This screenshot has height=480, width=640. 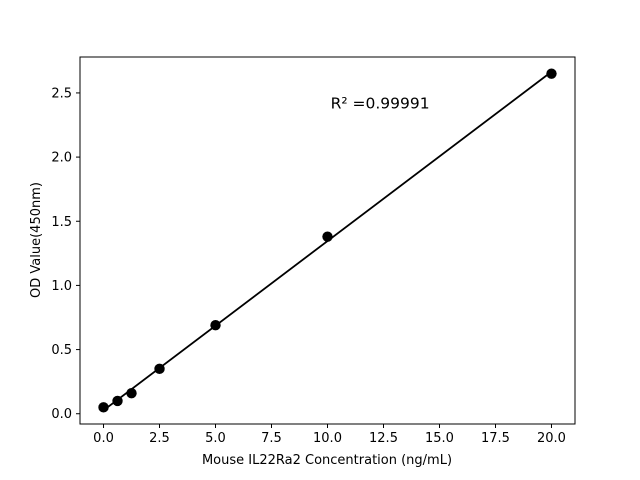 What do you see at coordinates (61, 222) in the screenshot?
I see `y-axis-tick-label: 1.5` at bounding box center [61, 222].